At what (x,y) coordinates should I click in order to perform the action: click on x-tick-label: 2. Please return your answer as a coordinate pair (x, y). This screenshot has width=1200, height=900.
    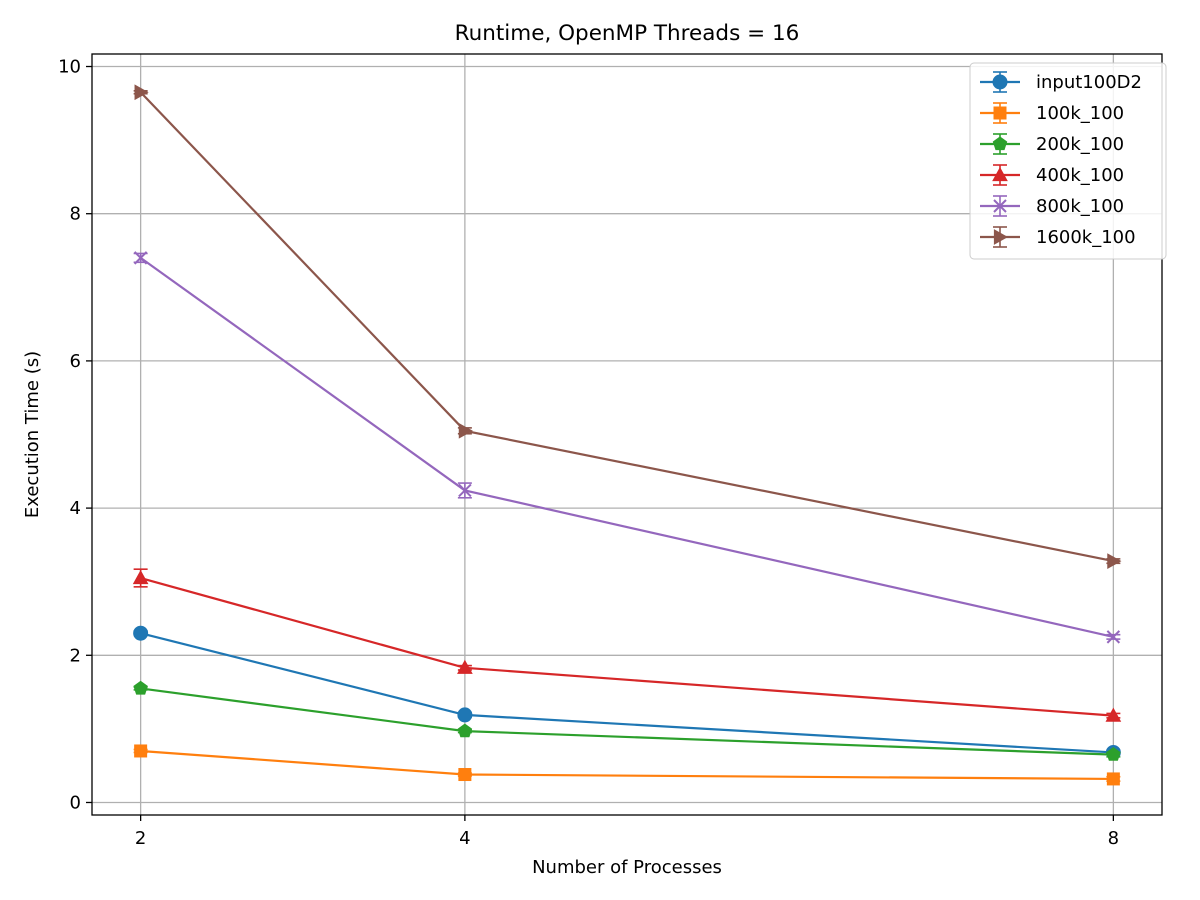
    Looking at the image, I should click on (140, 838).